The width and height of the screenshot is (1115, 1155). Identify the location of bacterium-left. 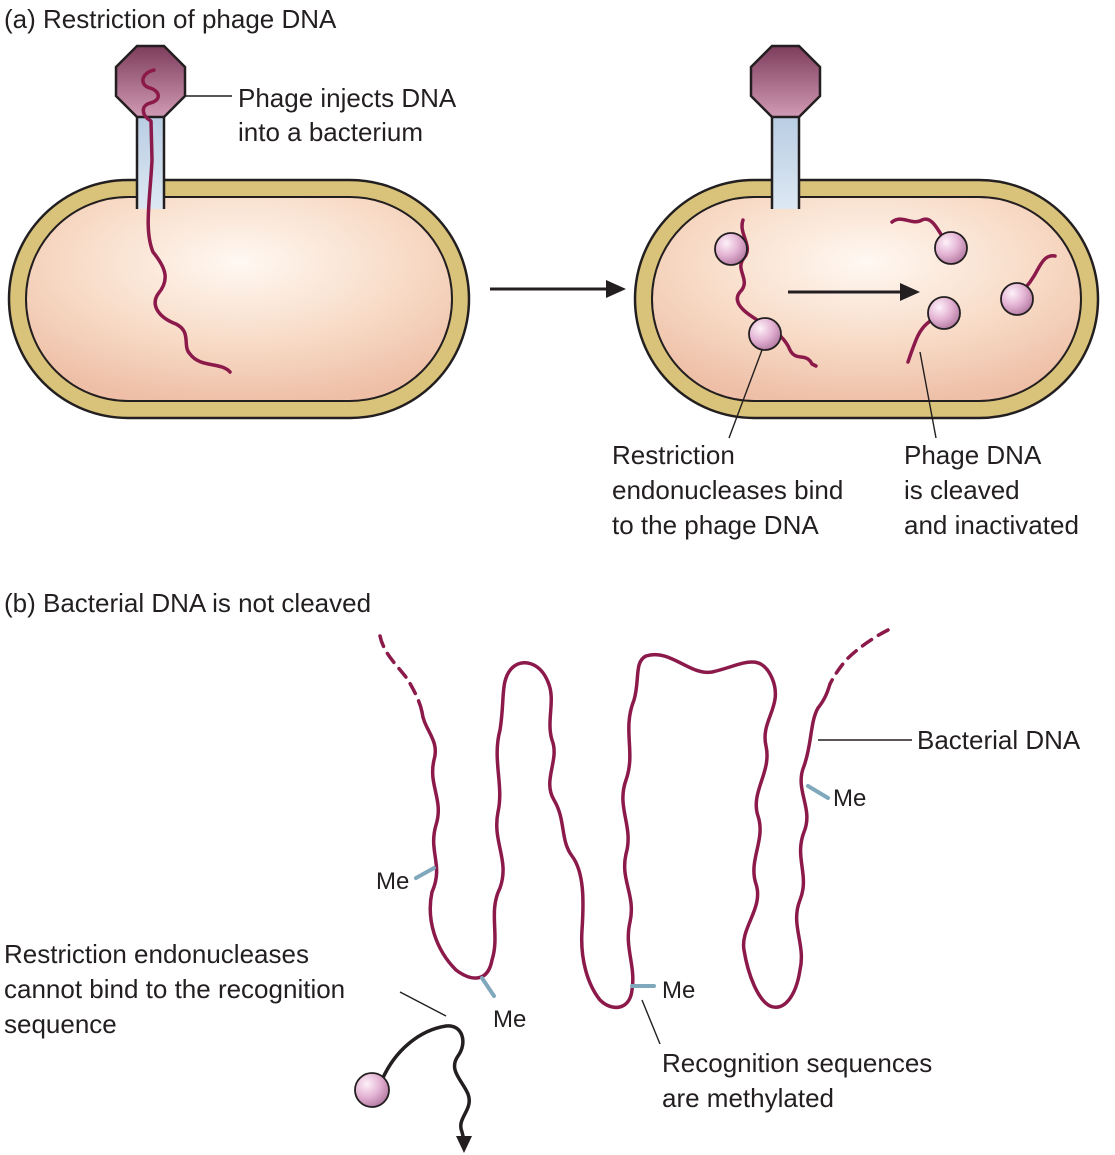
(239, 299).